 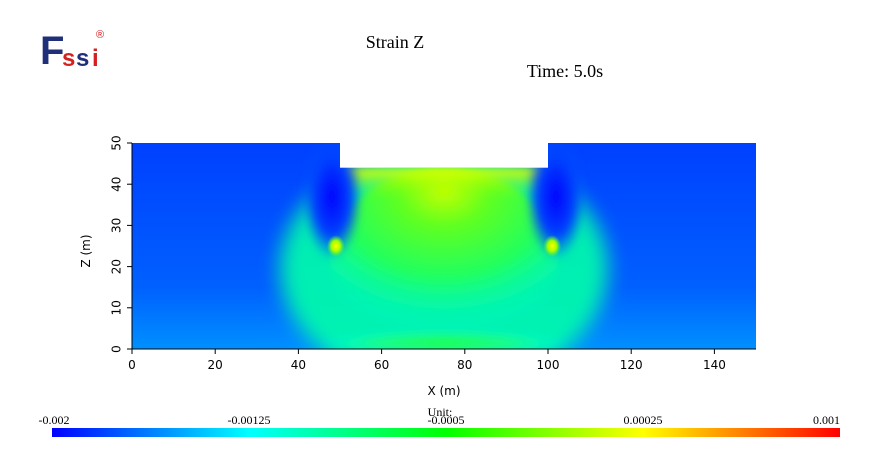 I want to click on x-tick-label-80: 80, so click(x=464, y=365).